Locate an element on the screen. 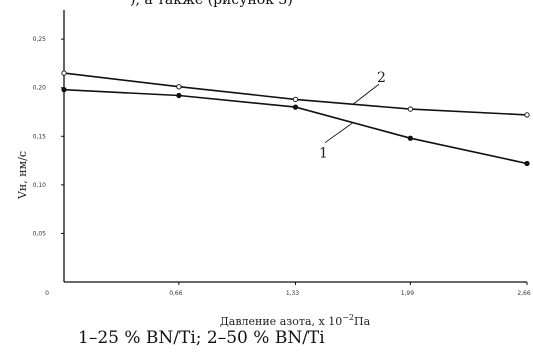 The height and width of the screenshot is (353, 533). series-1-label: 1 is located at coordinates (323, 154).